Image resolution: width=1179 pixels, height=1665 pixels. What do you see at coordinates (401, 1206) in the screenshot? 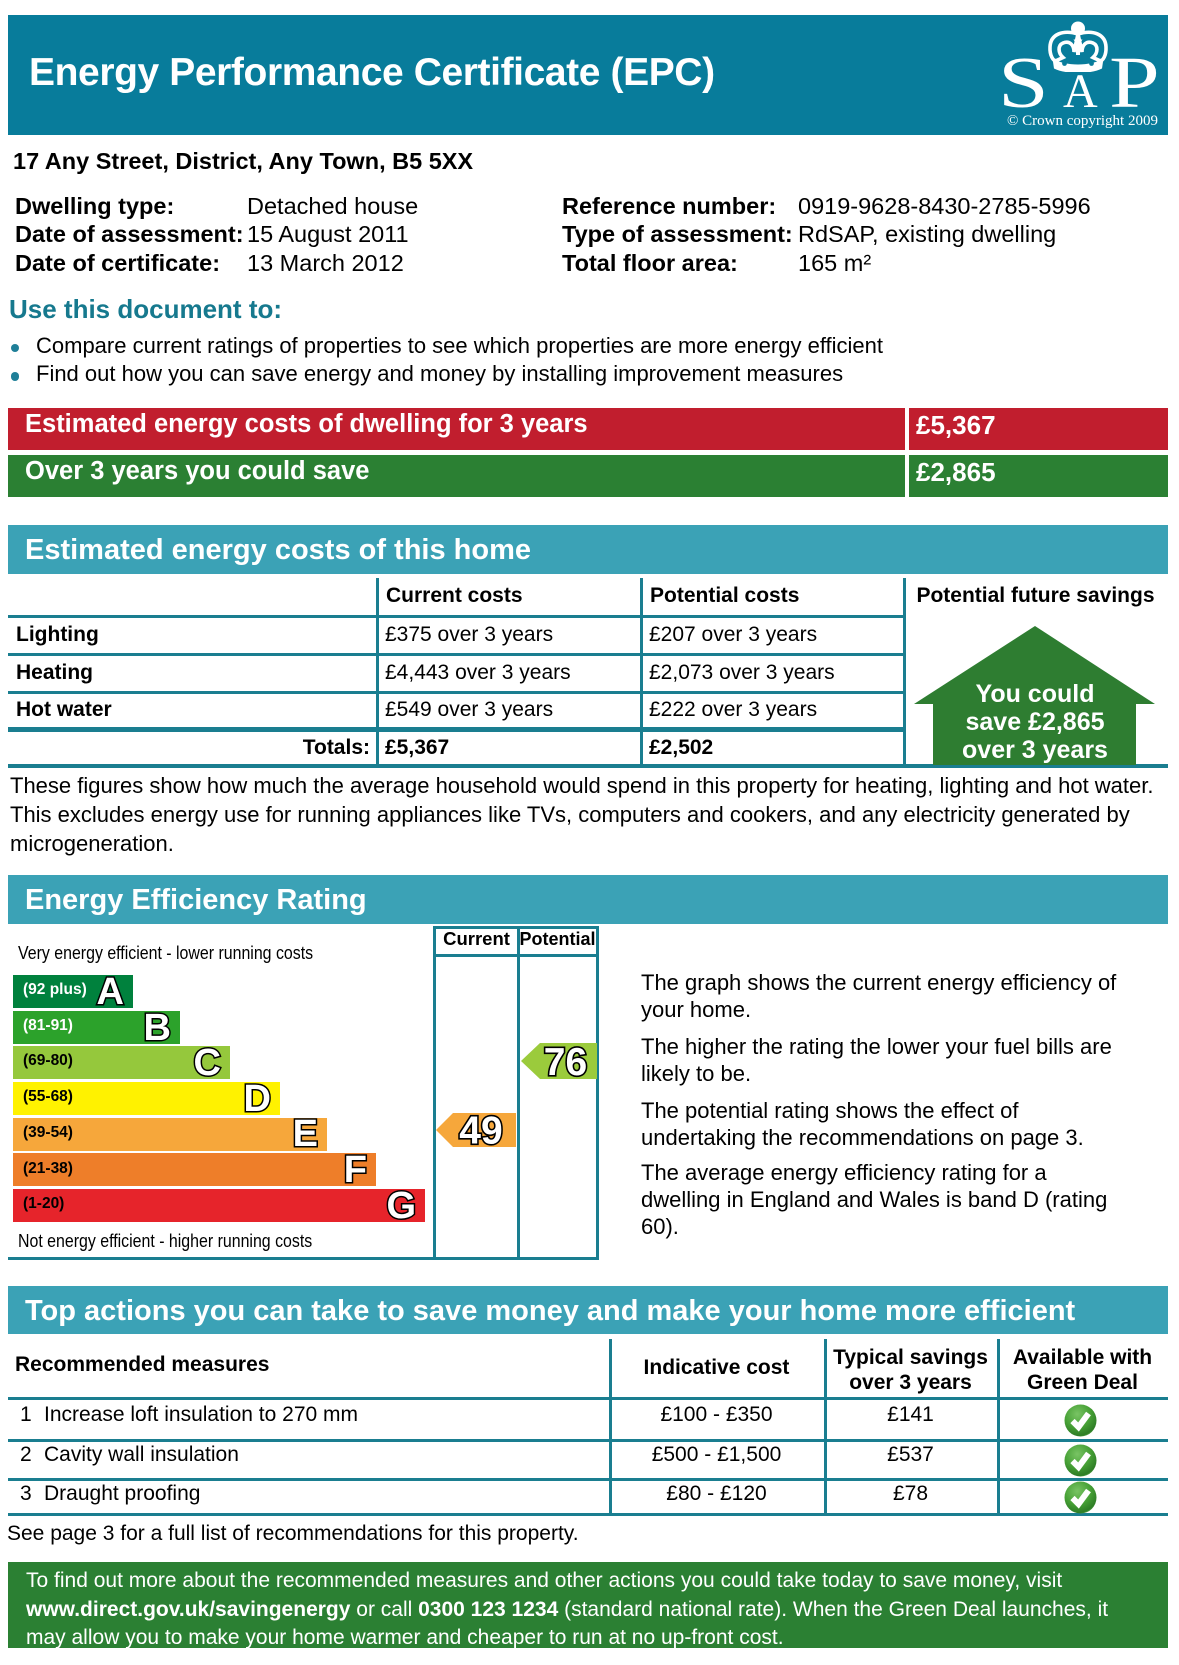
I see `svg-text: G` at bounding box center [401, 1206].